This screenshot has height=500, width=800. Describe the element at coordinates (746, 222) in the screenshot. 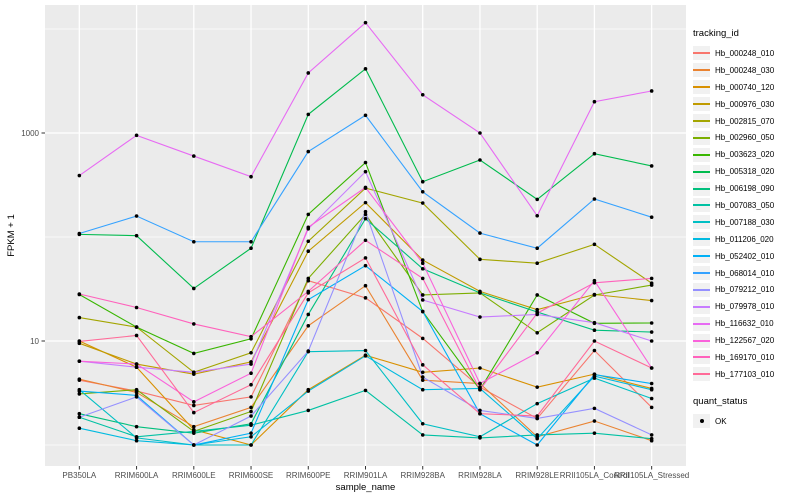

I see `legend-entry-Hb_007188_030: Hb_007188_030` at that location.